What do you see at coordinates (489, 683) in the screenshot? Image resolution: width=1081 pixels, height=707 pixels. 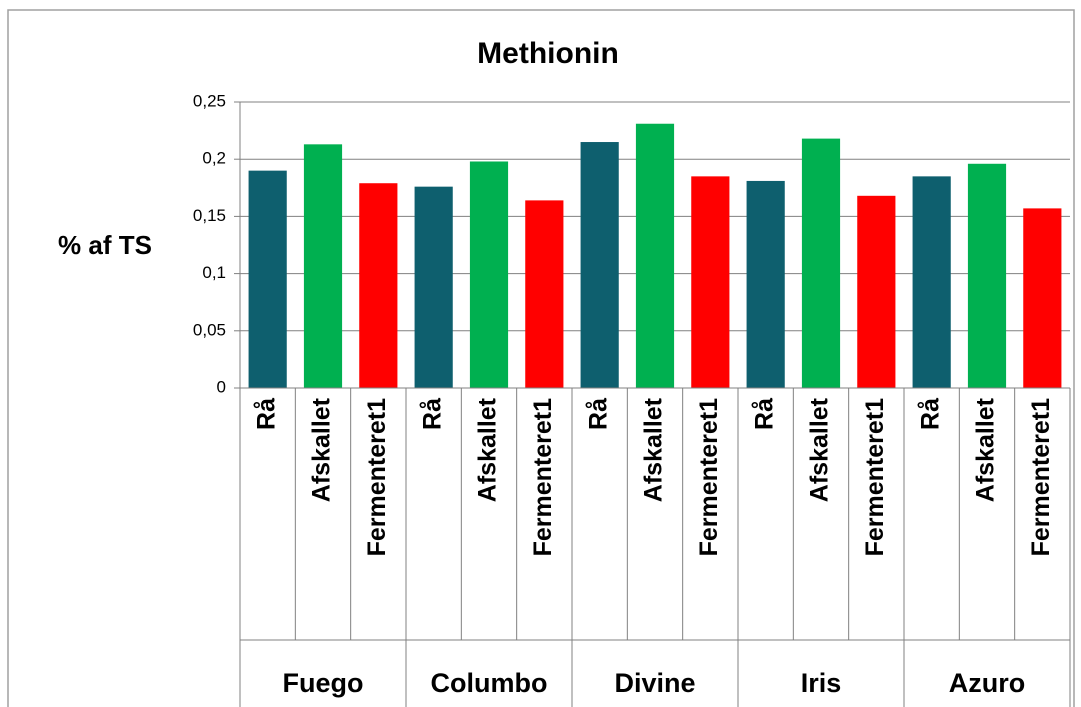 I see `group-label: Columbo` at bounding box center [489, 683].